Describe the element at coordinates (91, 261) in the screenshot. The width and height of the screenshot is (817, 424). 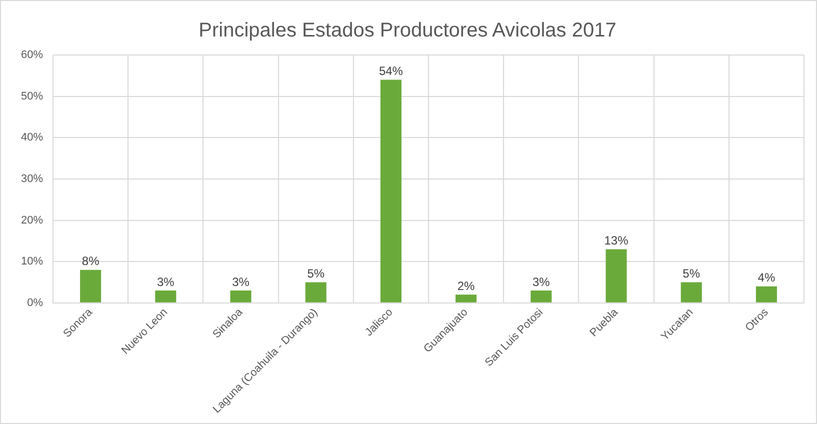
I see `data-label: 8%` at that location.